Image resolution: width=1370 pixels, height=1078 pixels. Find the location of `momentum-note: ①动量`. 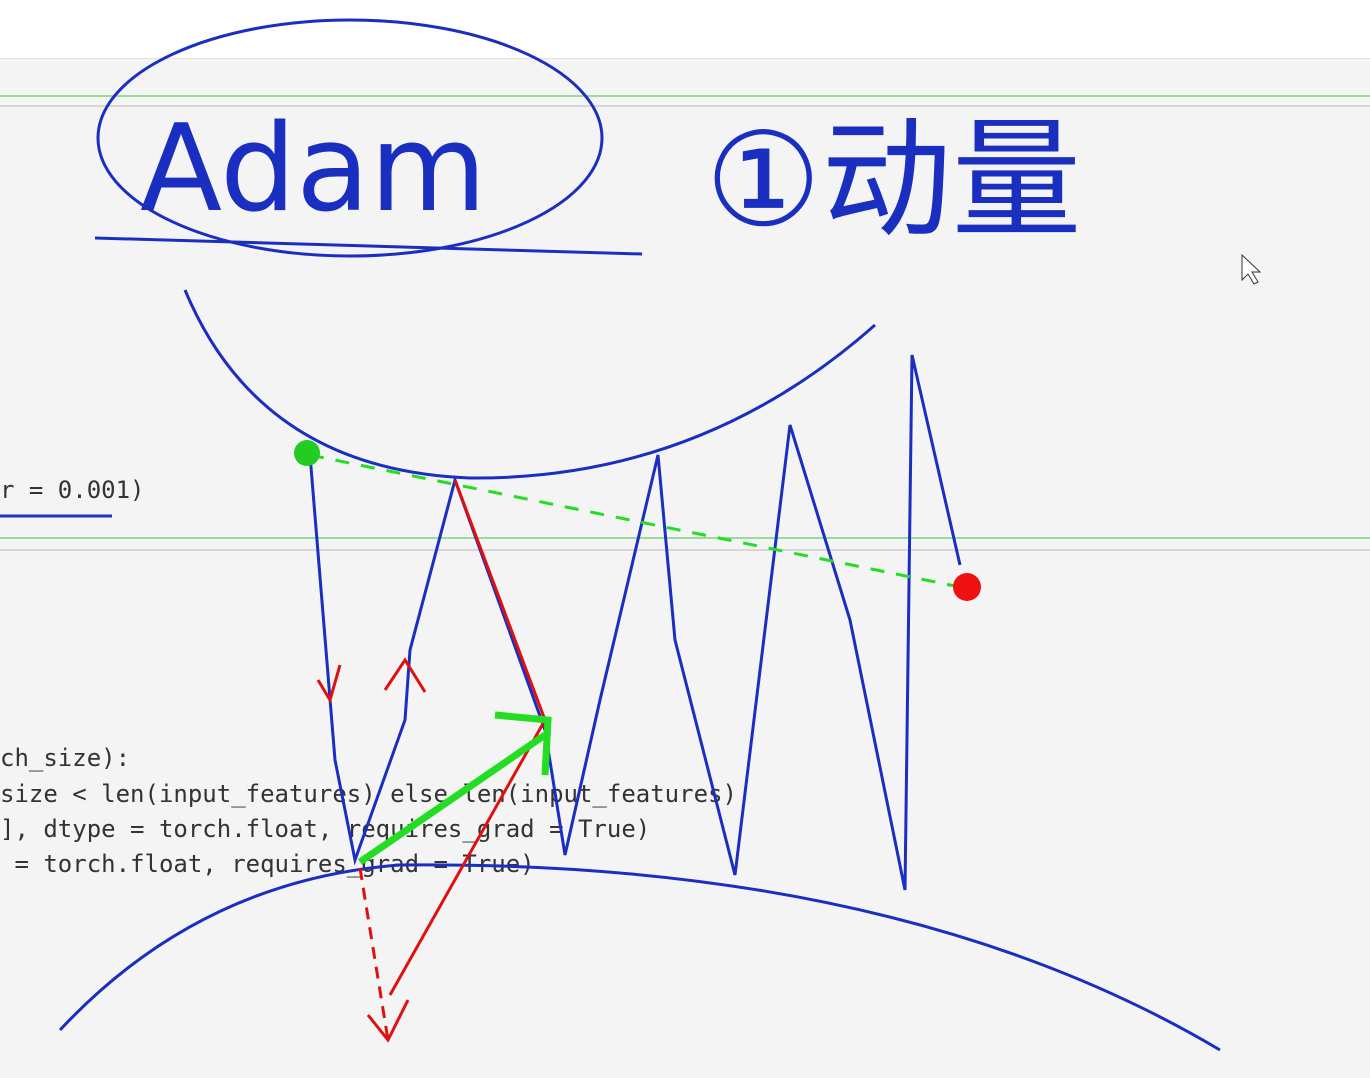

momentum-note: ①动量 is located at coordinates (893, 180).